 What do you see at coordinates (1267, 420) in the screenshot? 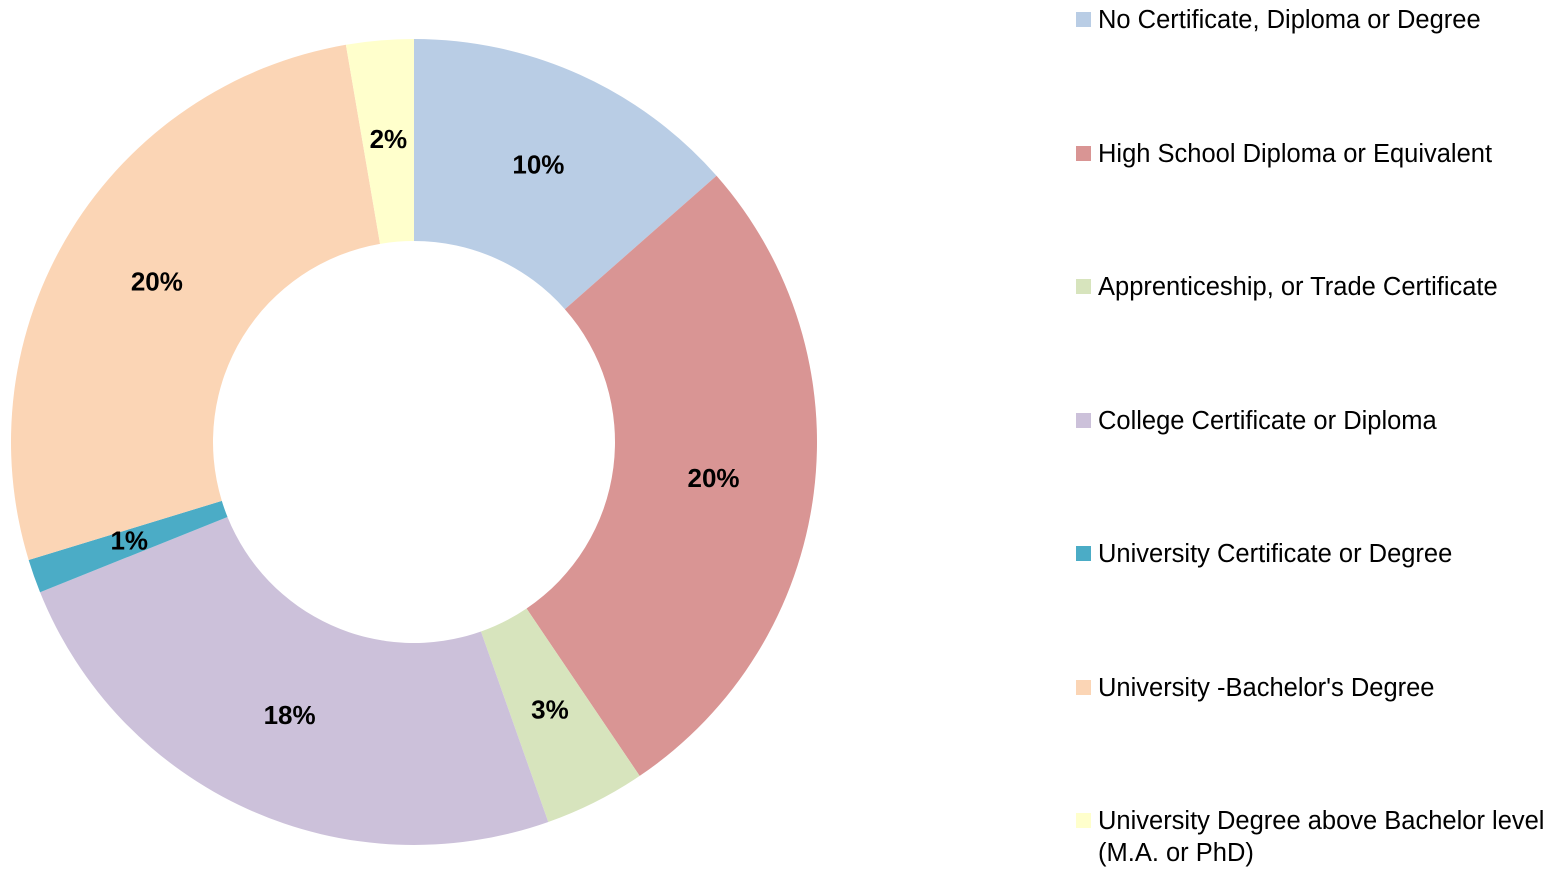
I see `legend-label: College Certificate or Diploma` at bounding box center [1267, 420].